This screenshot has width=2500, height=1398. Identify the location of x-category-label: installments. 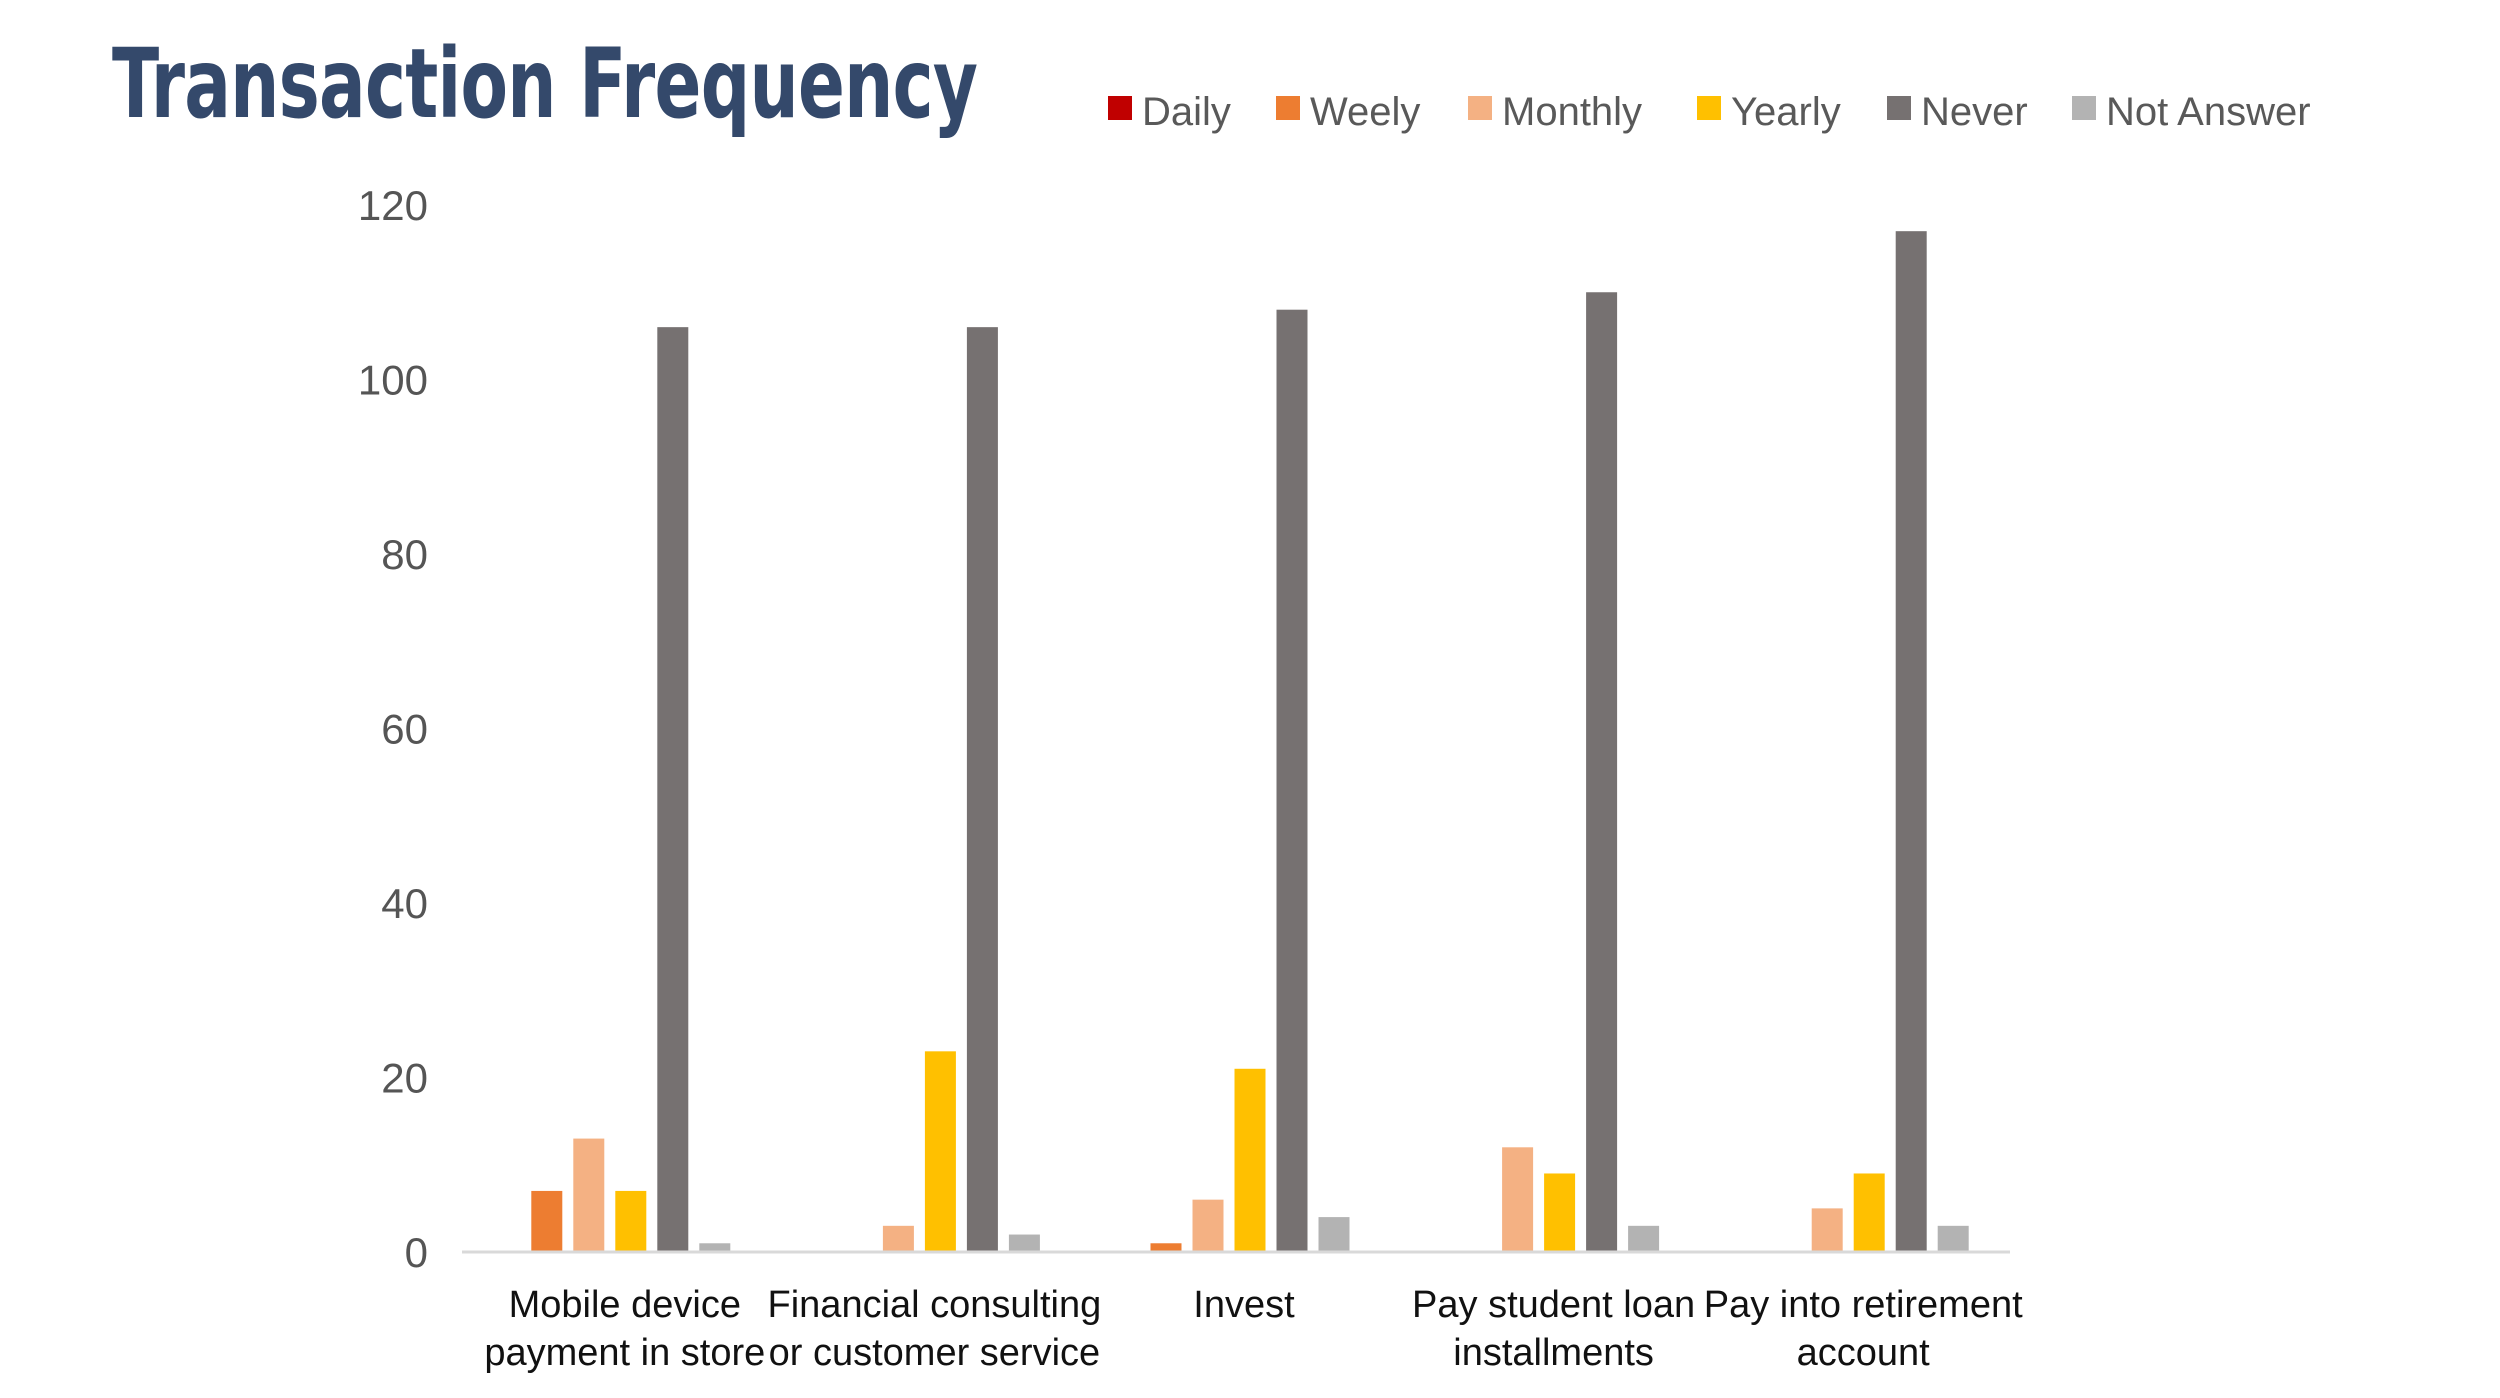
(1553, 1353).